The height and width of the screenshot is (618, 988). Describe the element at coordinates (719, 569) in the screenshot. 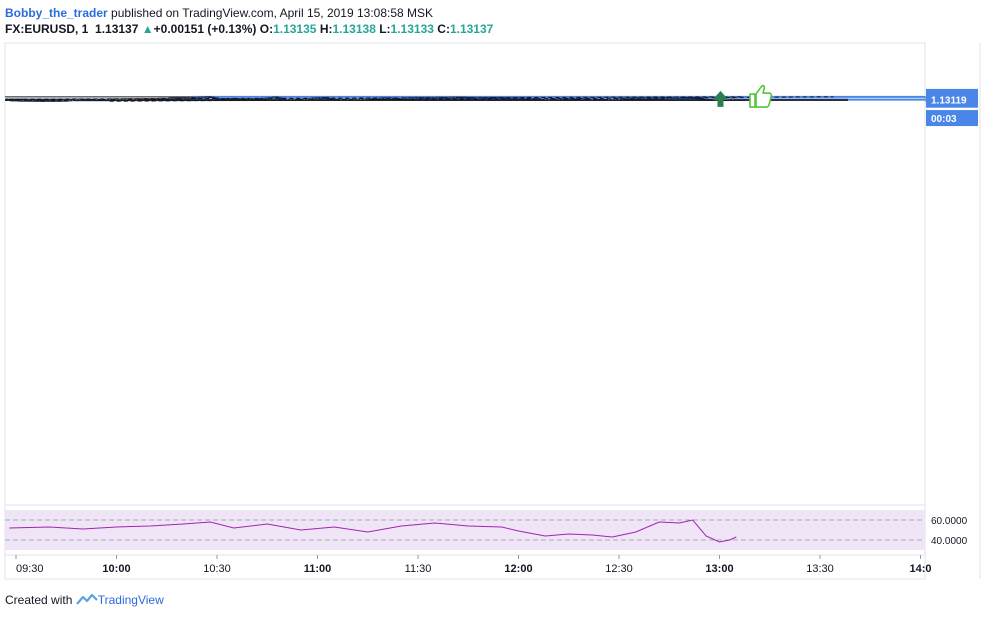

I see `x-tick-label: 13:00` at that location.